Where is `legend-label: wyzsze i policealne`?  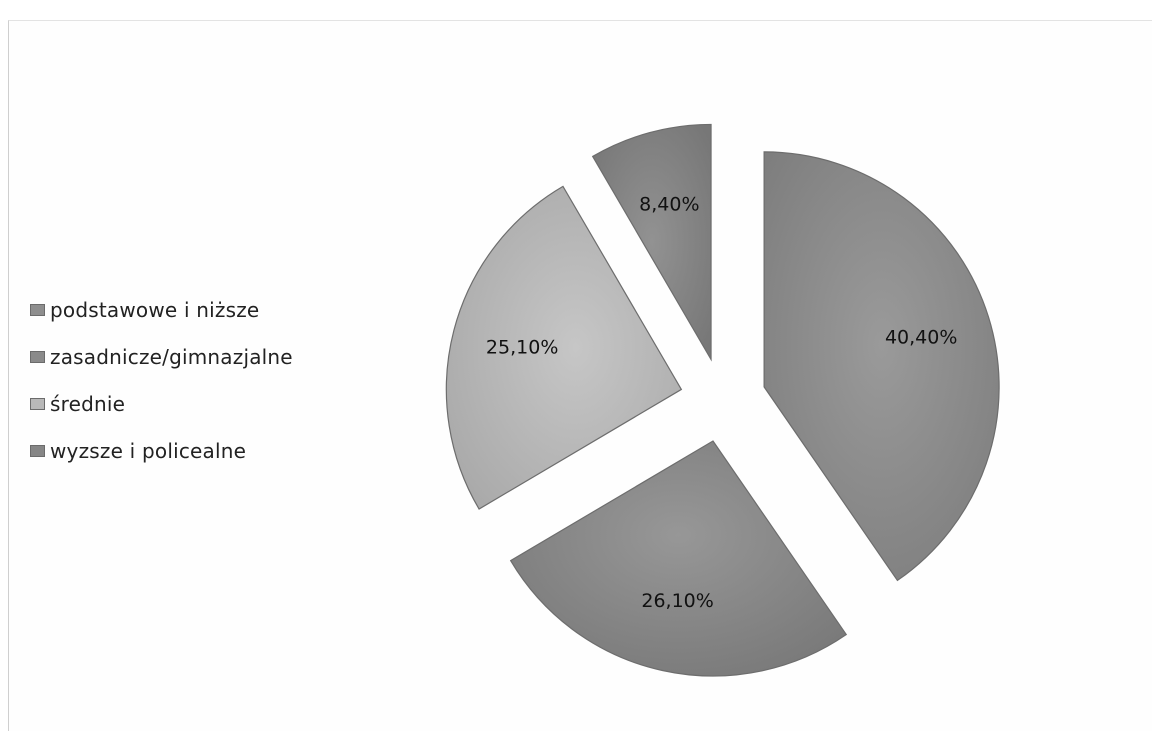
legend-label: wyzsze i policealne is located at coordinates (148, 450).